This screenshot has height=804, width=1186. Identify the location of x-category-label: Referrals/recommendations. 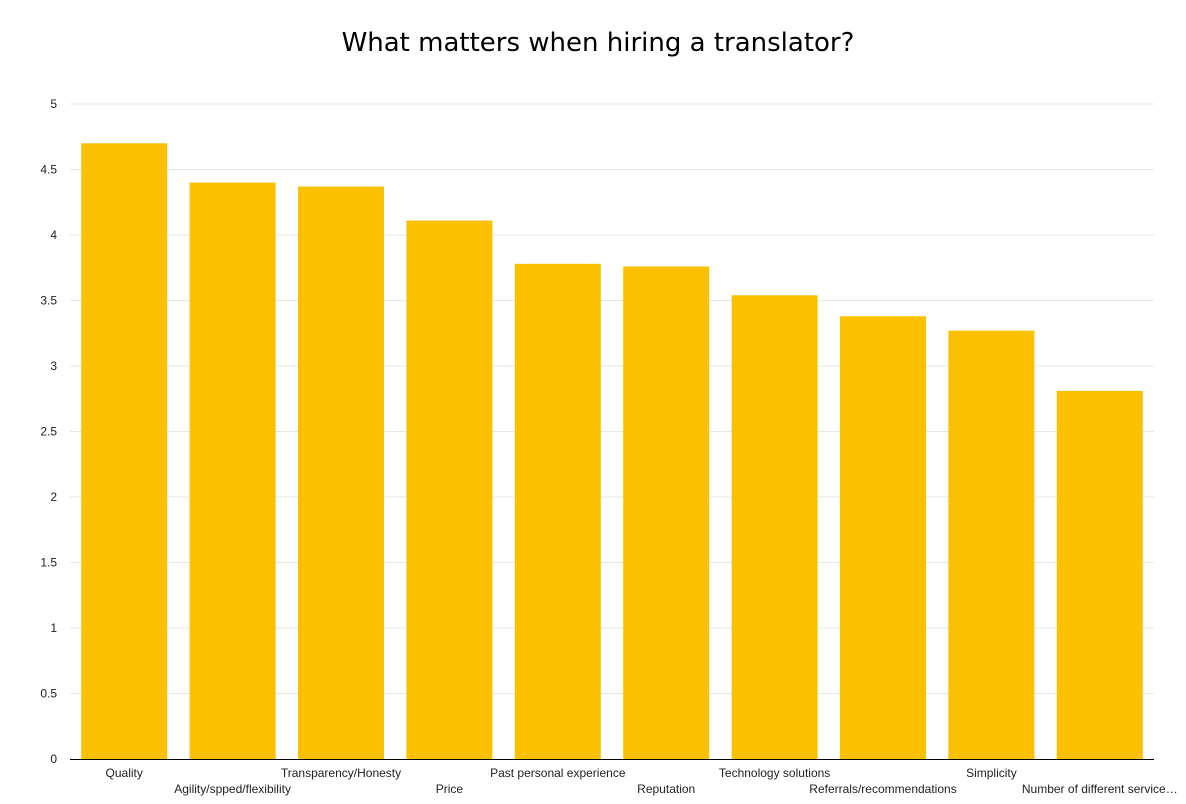
(882, 789).